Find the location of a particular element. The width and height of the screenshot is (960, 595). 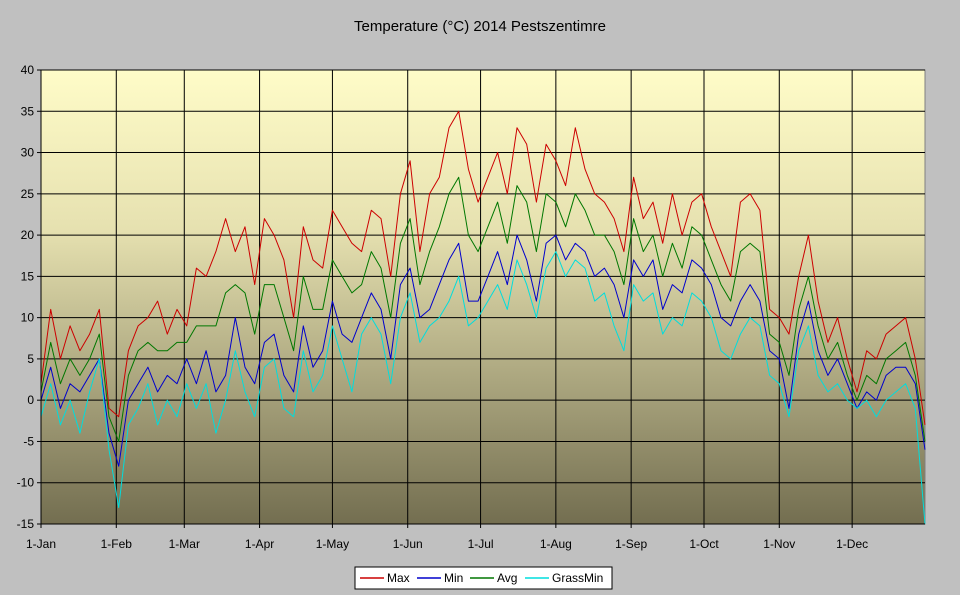

y-tick-label-30: 30 is located at coordinates (28, 153).